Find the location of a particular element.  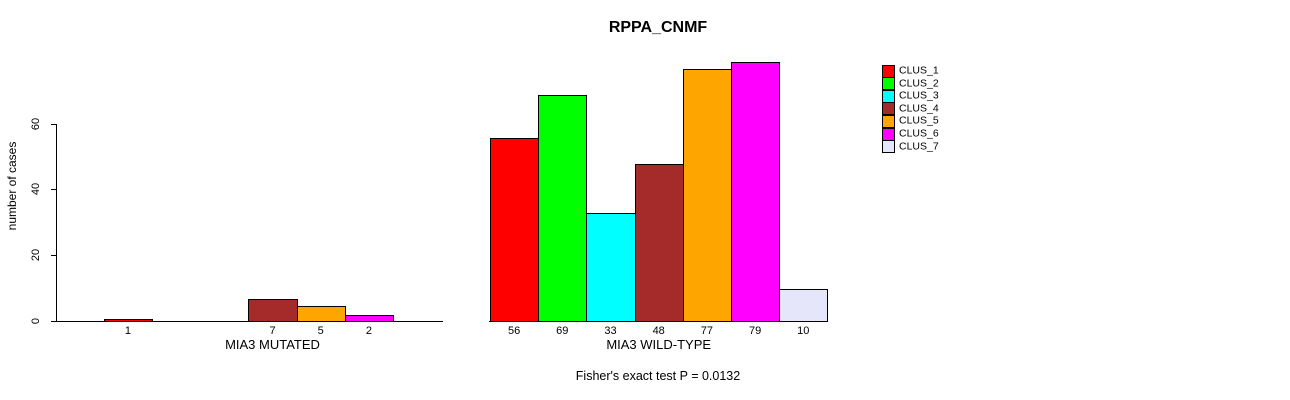

group-label-mia3-mutated: MIA3 MUTATED is located at coordinates (272, 344).